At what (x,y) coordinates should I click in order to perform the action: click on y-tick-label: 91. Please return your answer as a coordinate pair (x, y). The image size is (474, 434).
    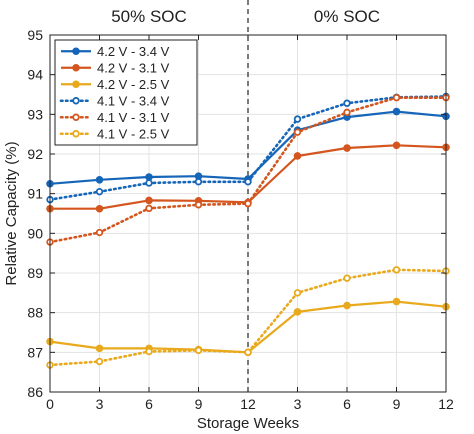
    Looking at the image, I should click on (35, 194).